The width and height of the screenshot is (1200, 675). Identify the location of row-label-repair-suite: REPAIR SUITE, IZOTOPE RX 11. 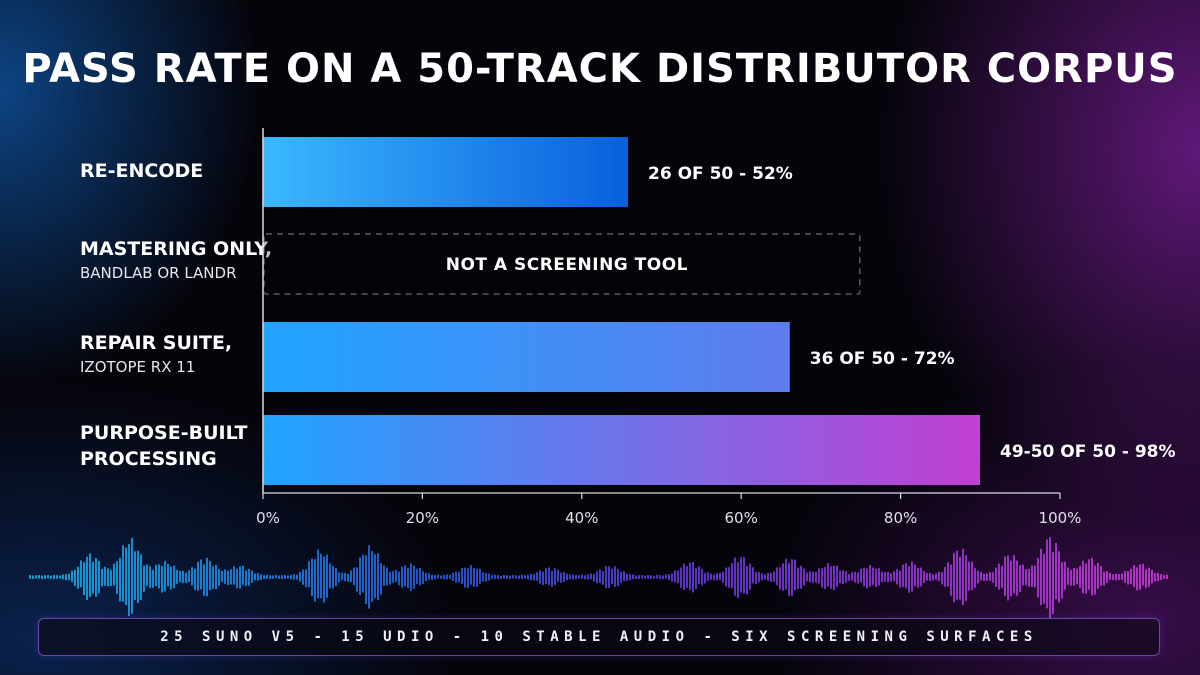
(156, 354).